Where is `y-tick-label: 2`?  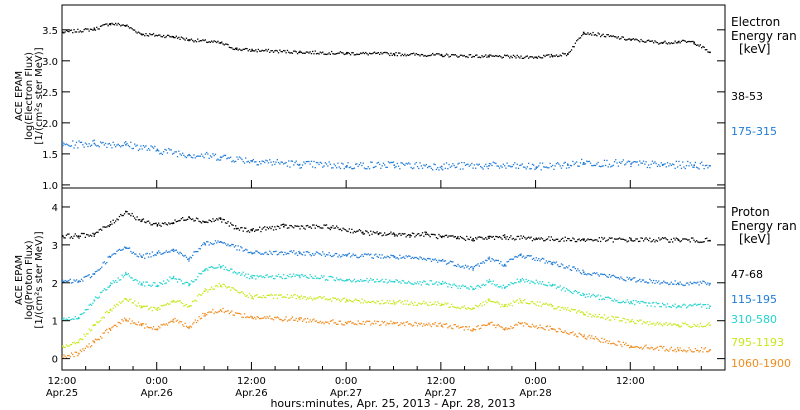 y-tick-label: 2 is located at coordinates (55, 284).